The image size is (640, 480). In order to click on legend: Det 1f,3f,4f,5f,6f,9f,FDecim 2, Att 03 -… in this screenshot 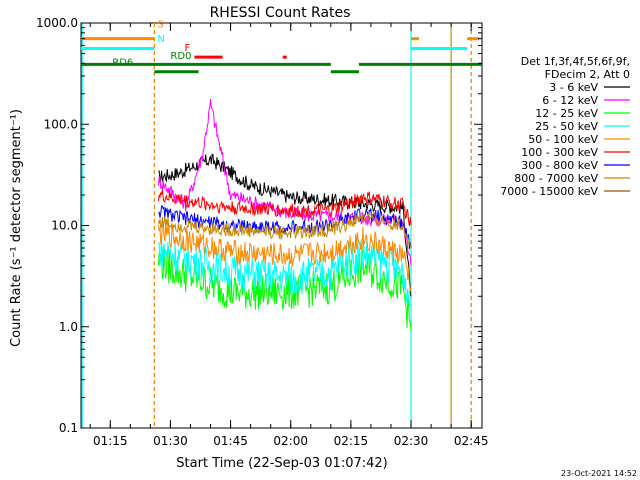, I will do `click(565, 126)`.